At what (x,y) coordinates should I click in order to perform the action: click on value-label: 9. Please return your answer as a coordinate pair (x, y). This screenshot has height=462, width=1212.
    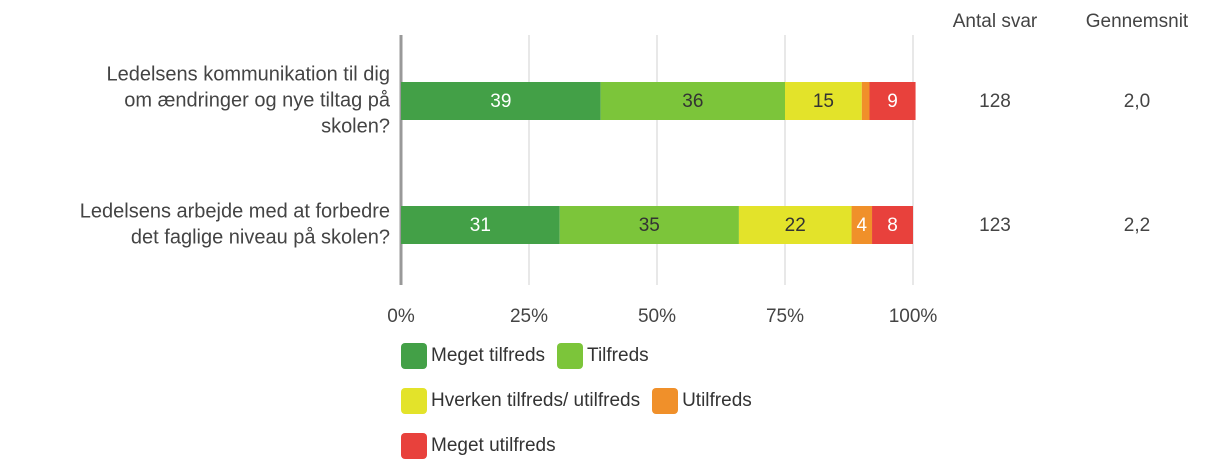
    Looking at the image, I should click on (892, 101).